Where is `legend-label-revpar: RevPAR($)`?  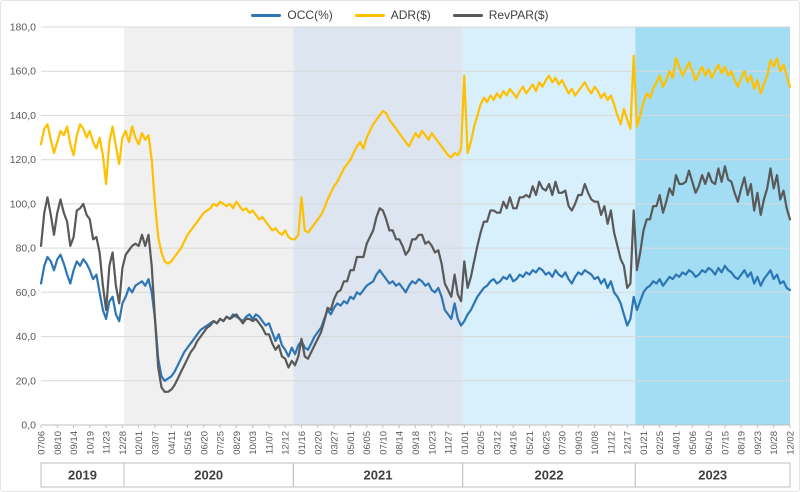
legend-label-revpar: RevPAR($) is located at coordinates (518, 15).